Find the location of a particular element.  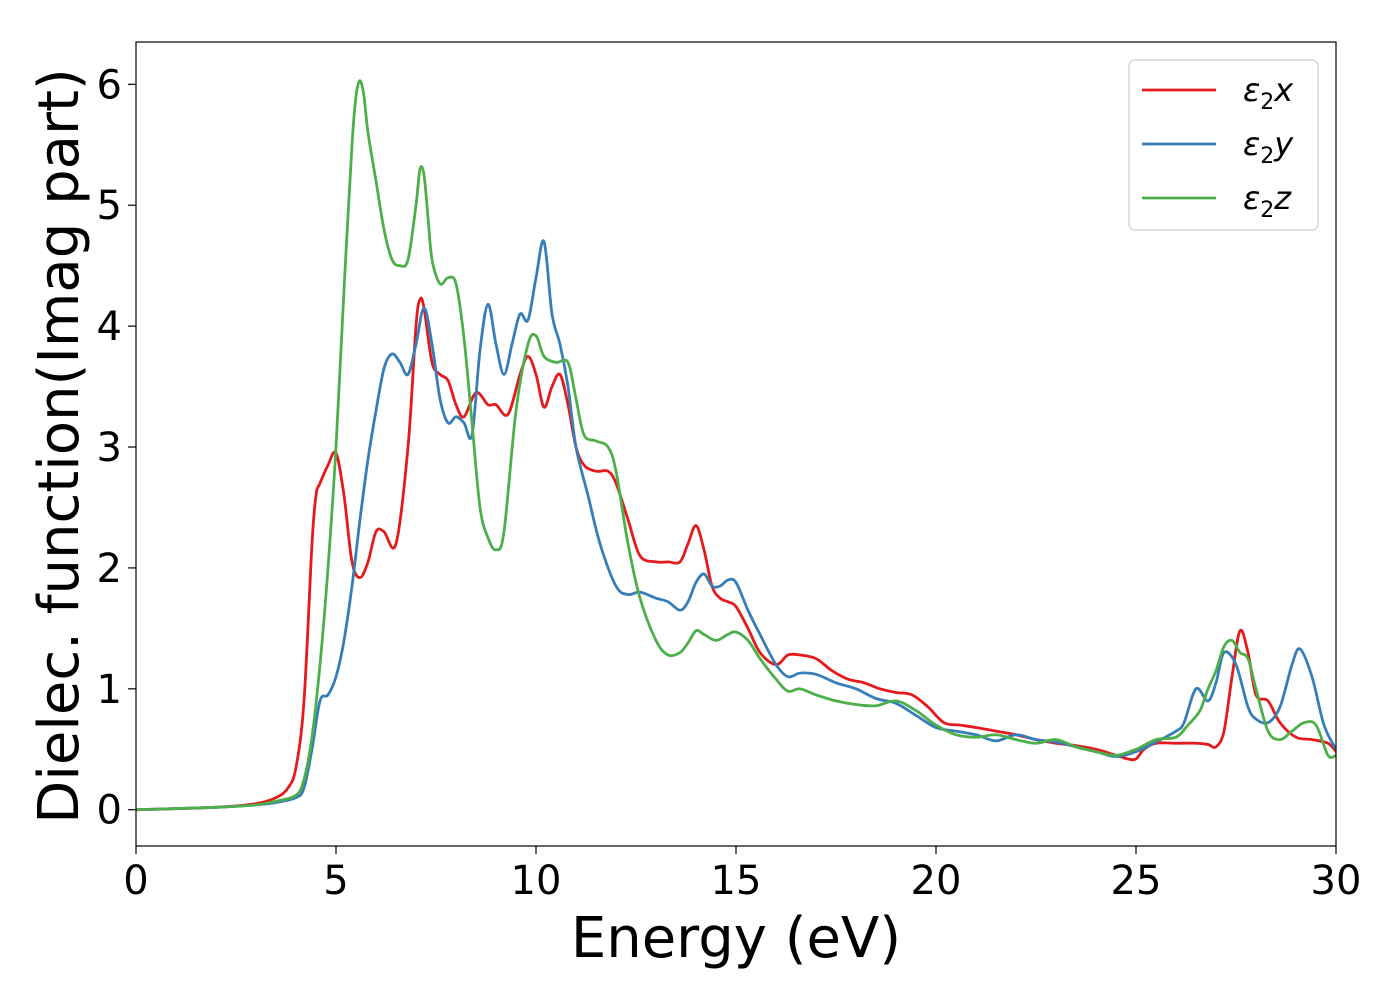

x-tick-label: 15 is located at coordinates (736, 881).